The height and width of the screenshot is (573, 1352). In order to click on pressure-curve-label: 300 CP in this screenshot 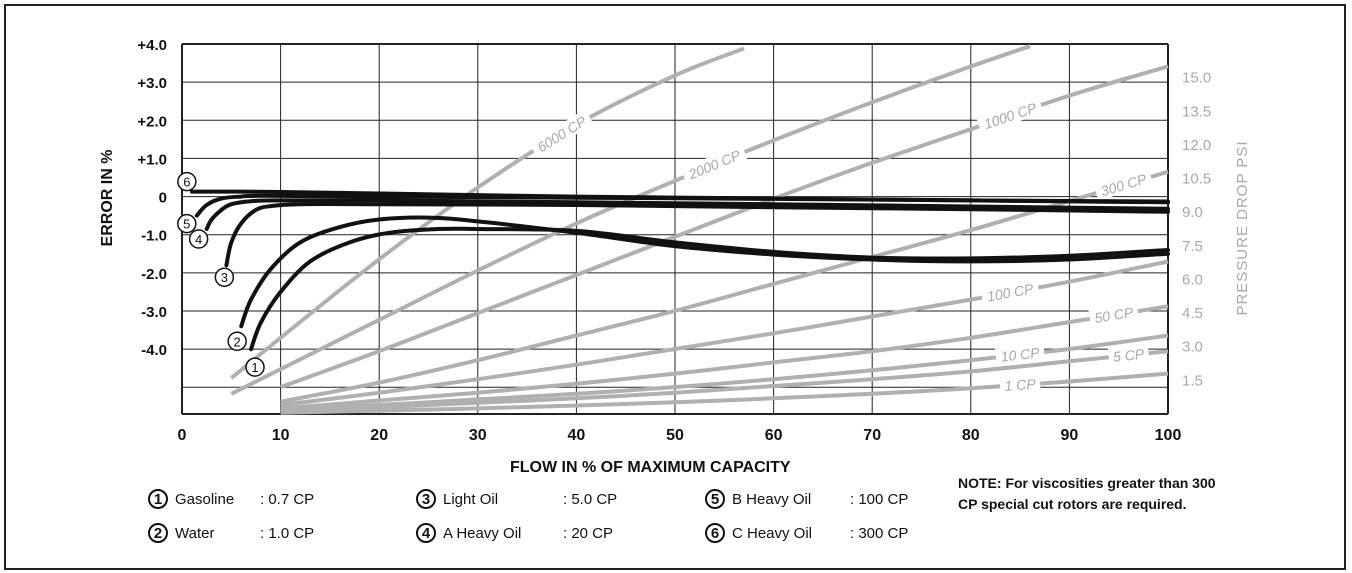, I will do `click(1123, 184)`.